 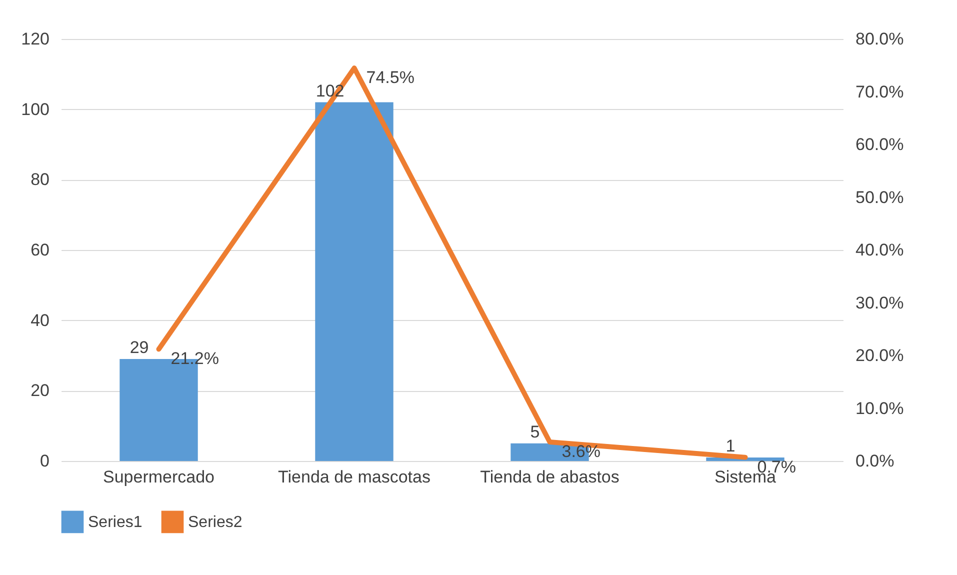 I want to click on y2-tick-label: 70.0%, so click(x=880, y=92).